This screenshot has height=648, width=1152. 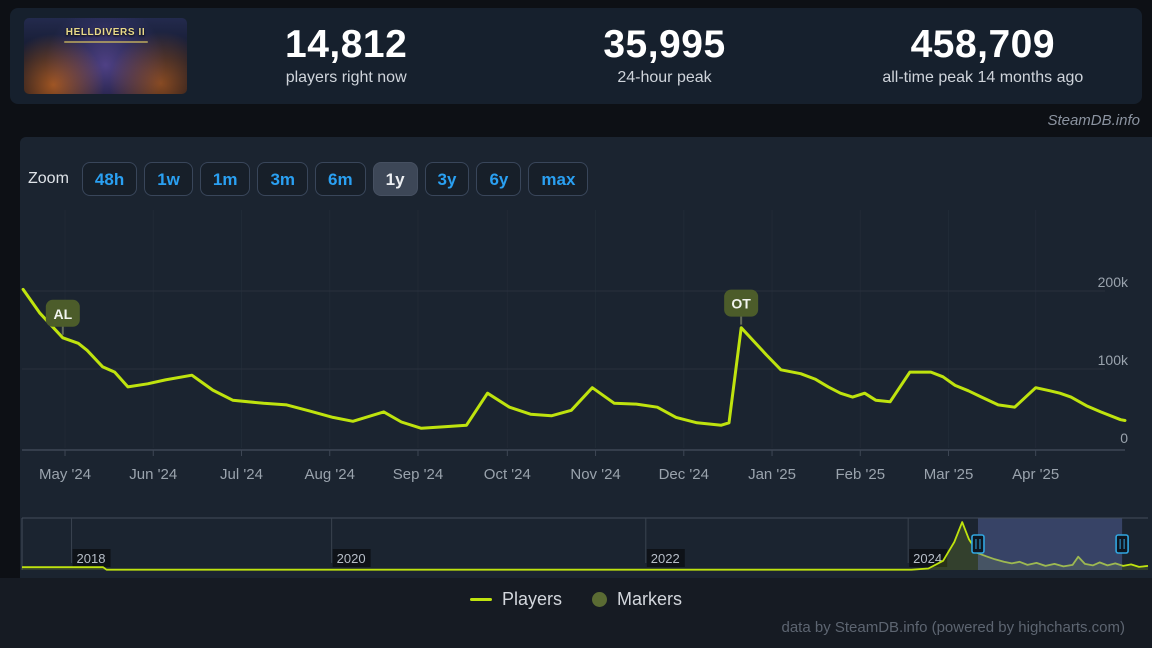 I want to click on chart-marker-label: OT, so click(x=741, y=304).